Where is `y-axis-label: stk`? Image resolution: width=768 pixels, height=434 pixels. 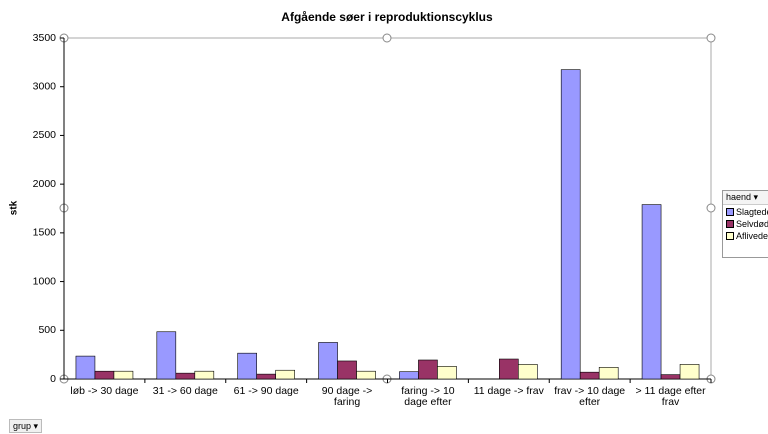
y-axis-label: stk is located at coordinates (14, 207).